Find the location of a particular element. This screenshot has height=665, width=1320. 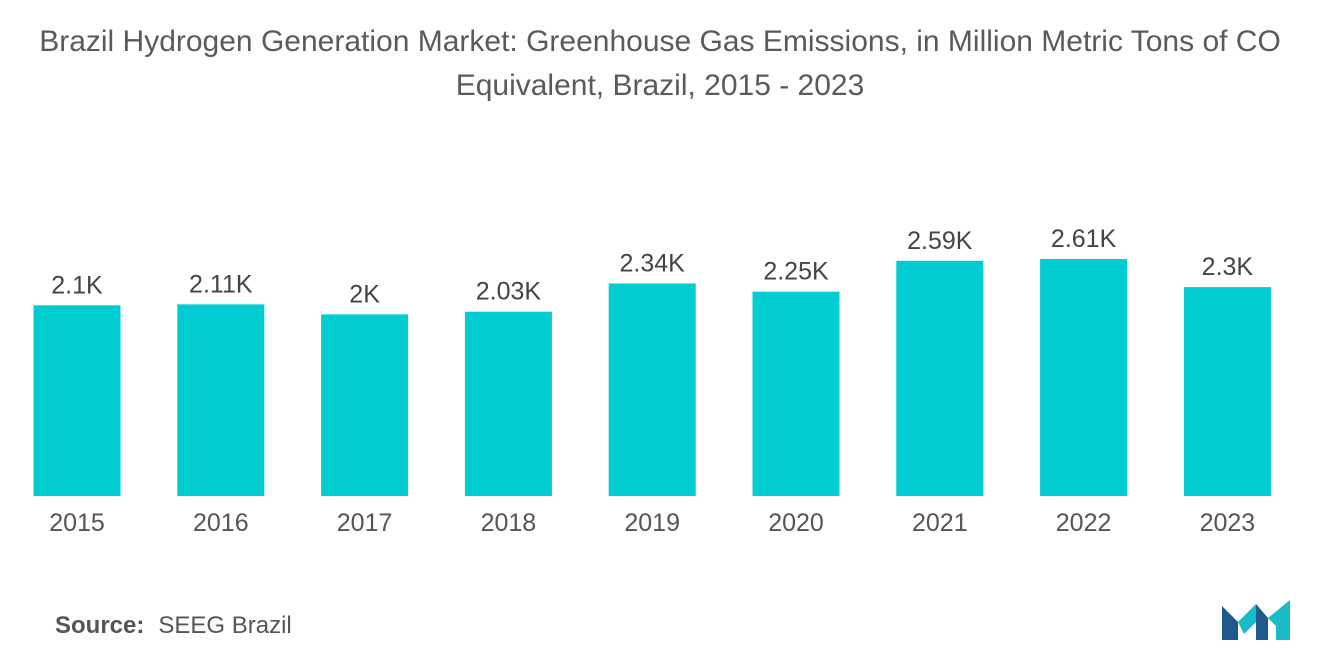

bar-2018 is located at coordinates (508, 403).